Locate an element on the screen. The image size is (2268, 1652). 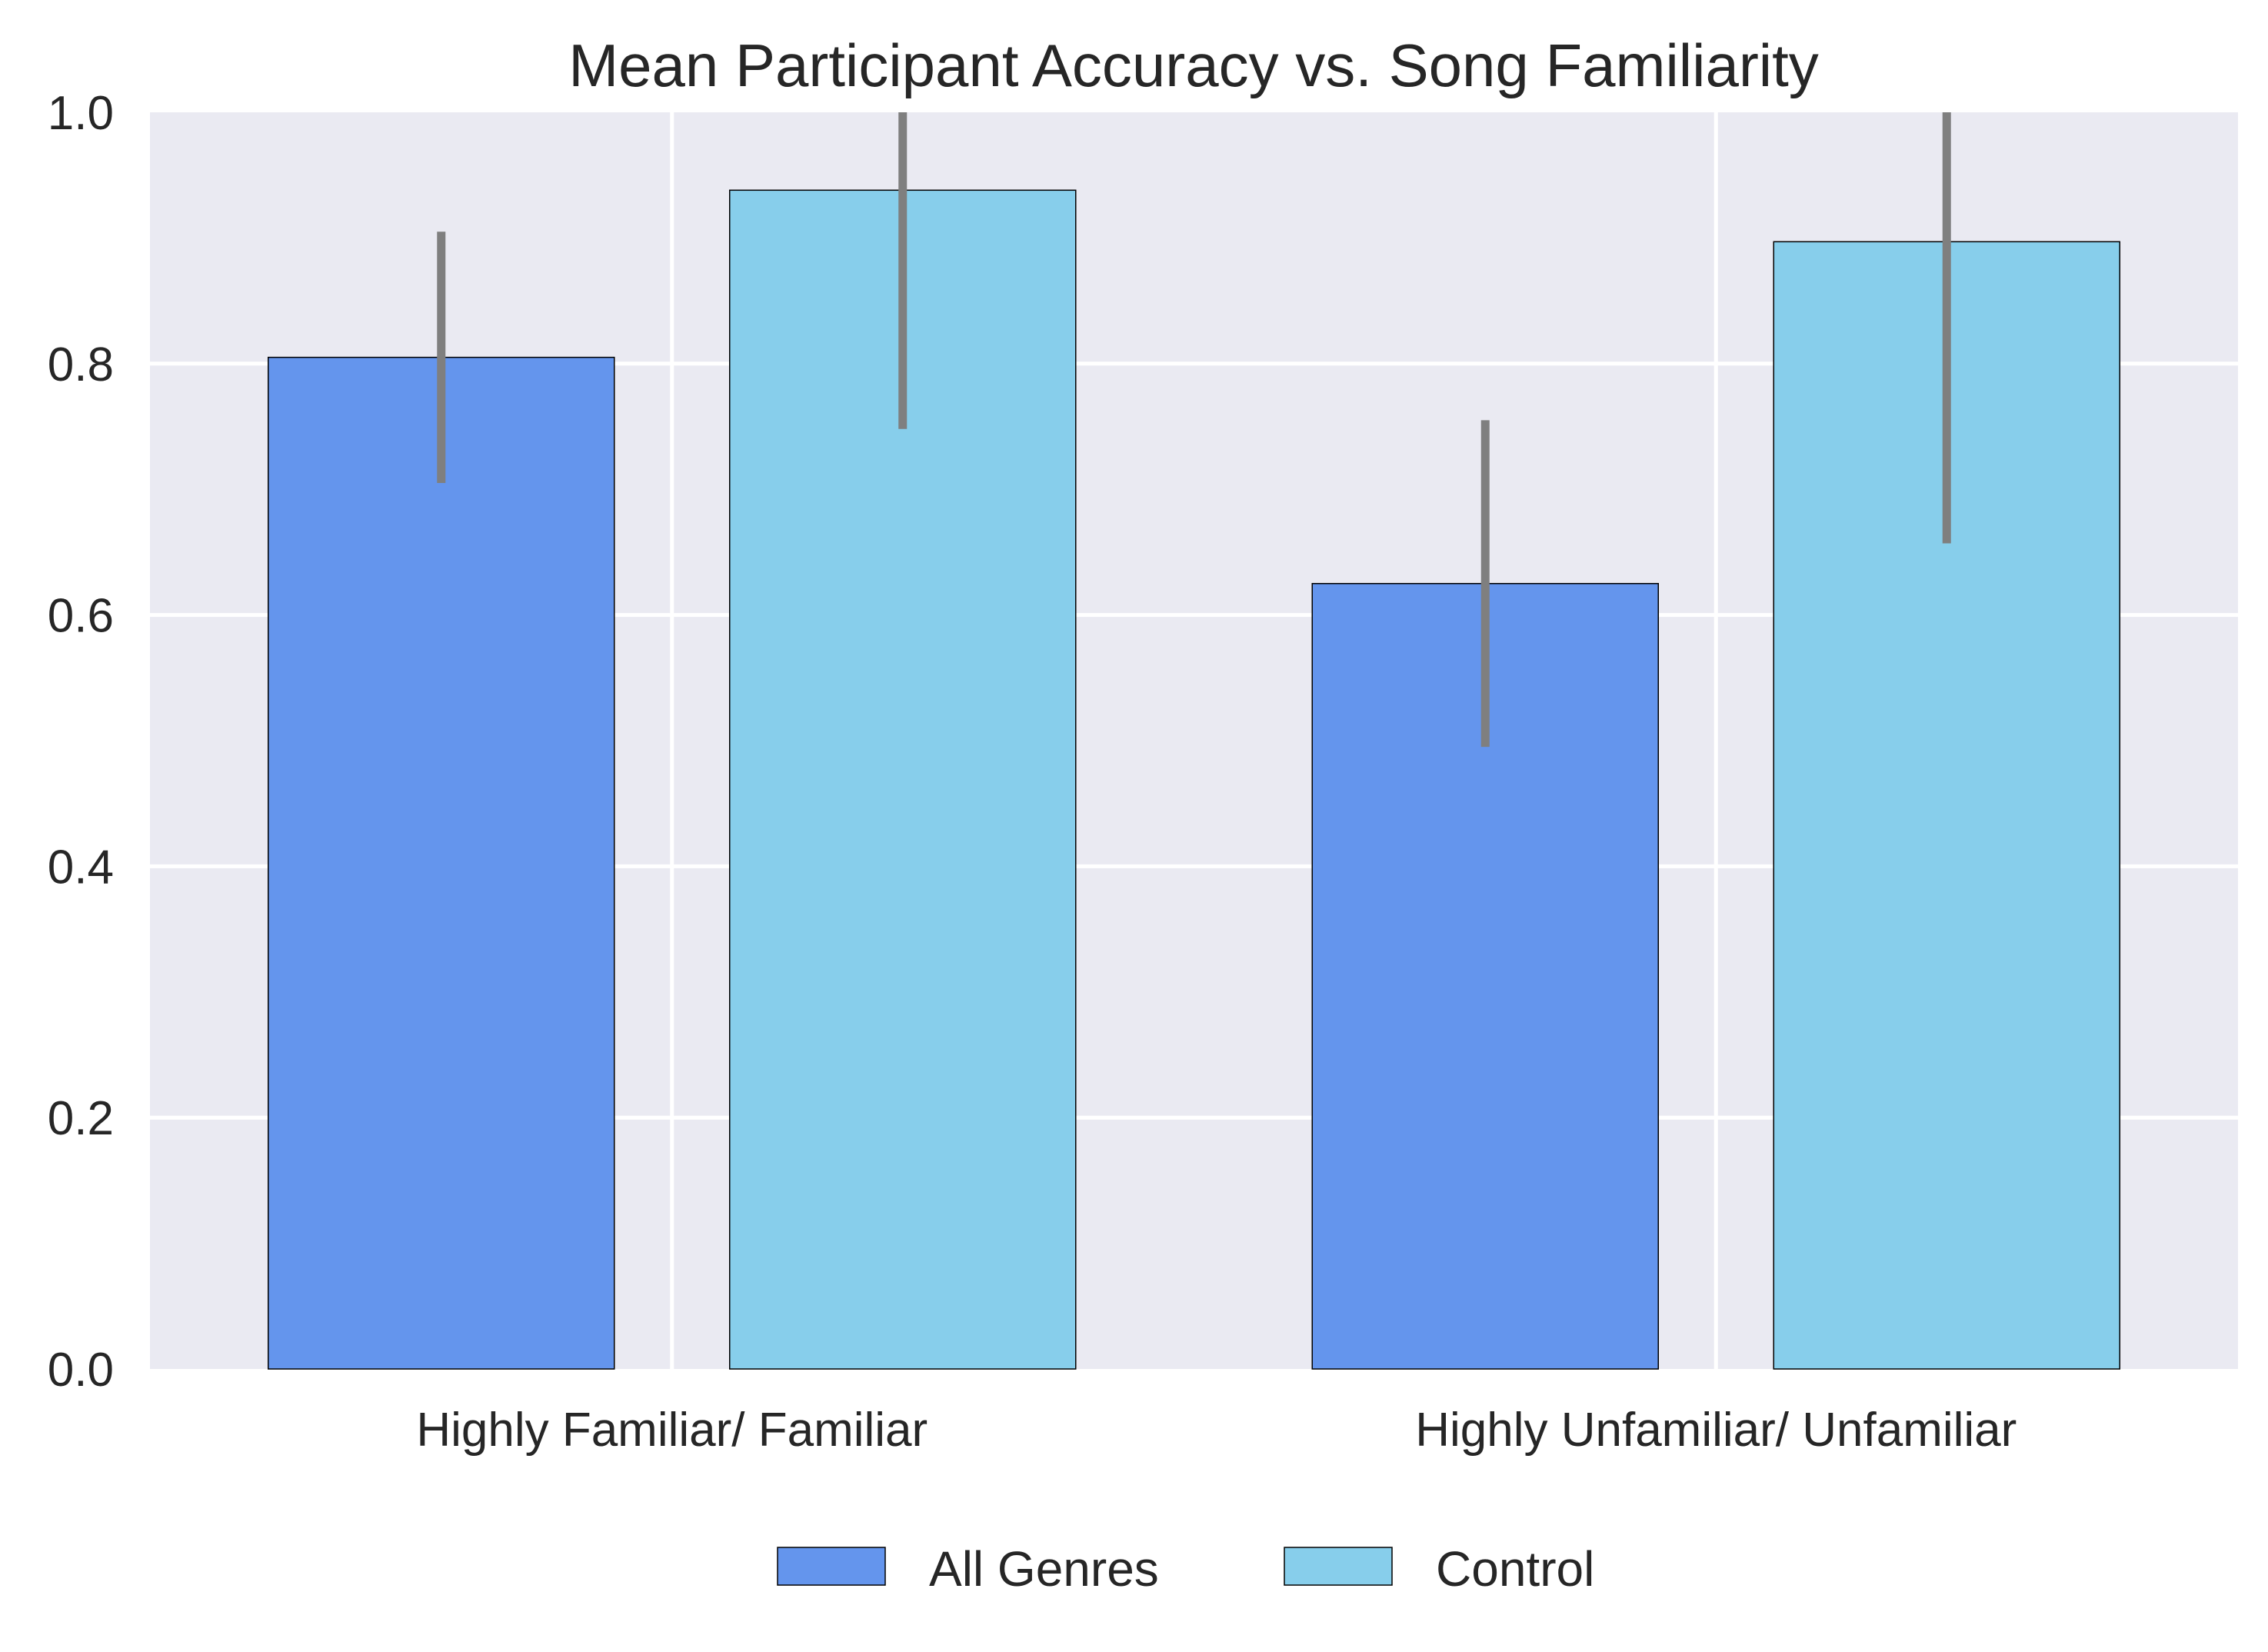
legend-swatch-all-genres is located at coordinates (832, 1566).